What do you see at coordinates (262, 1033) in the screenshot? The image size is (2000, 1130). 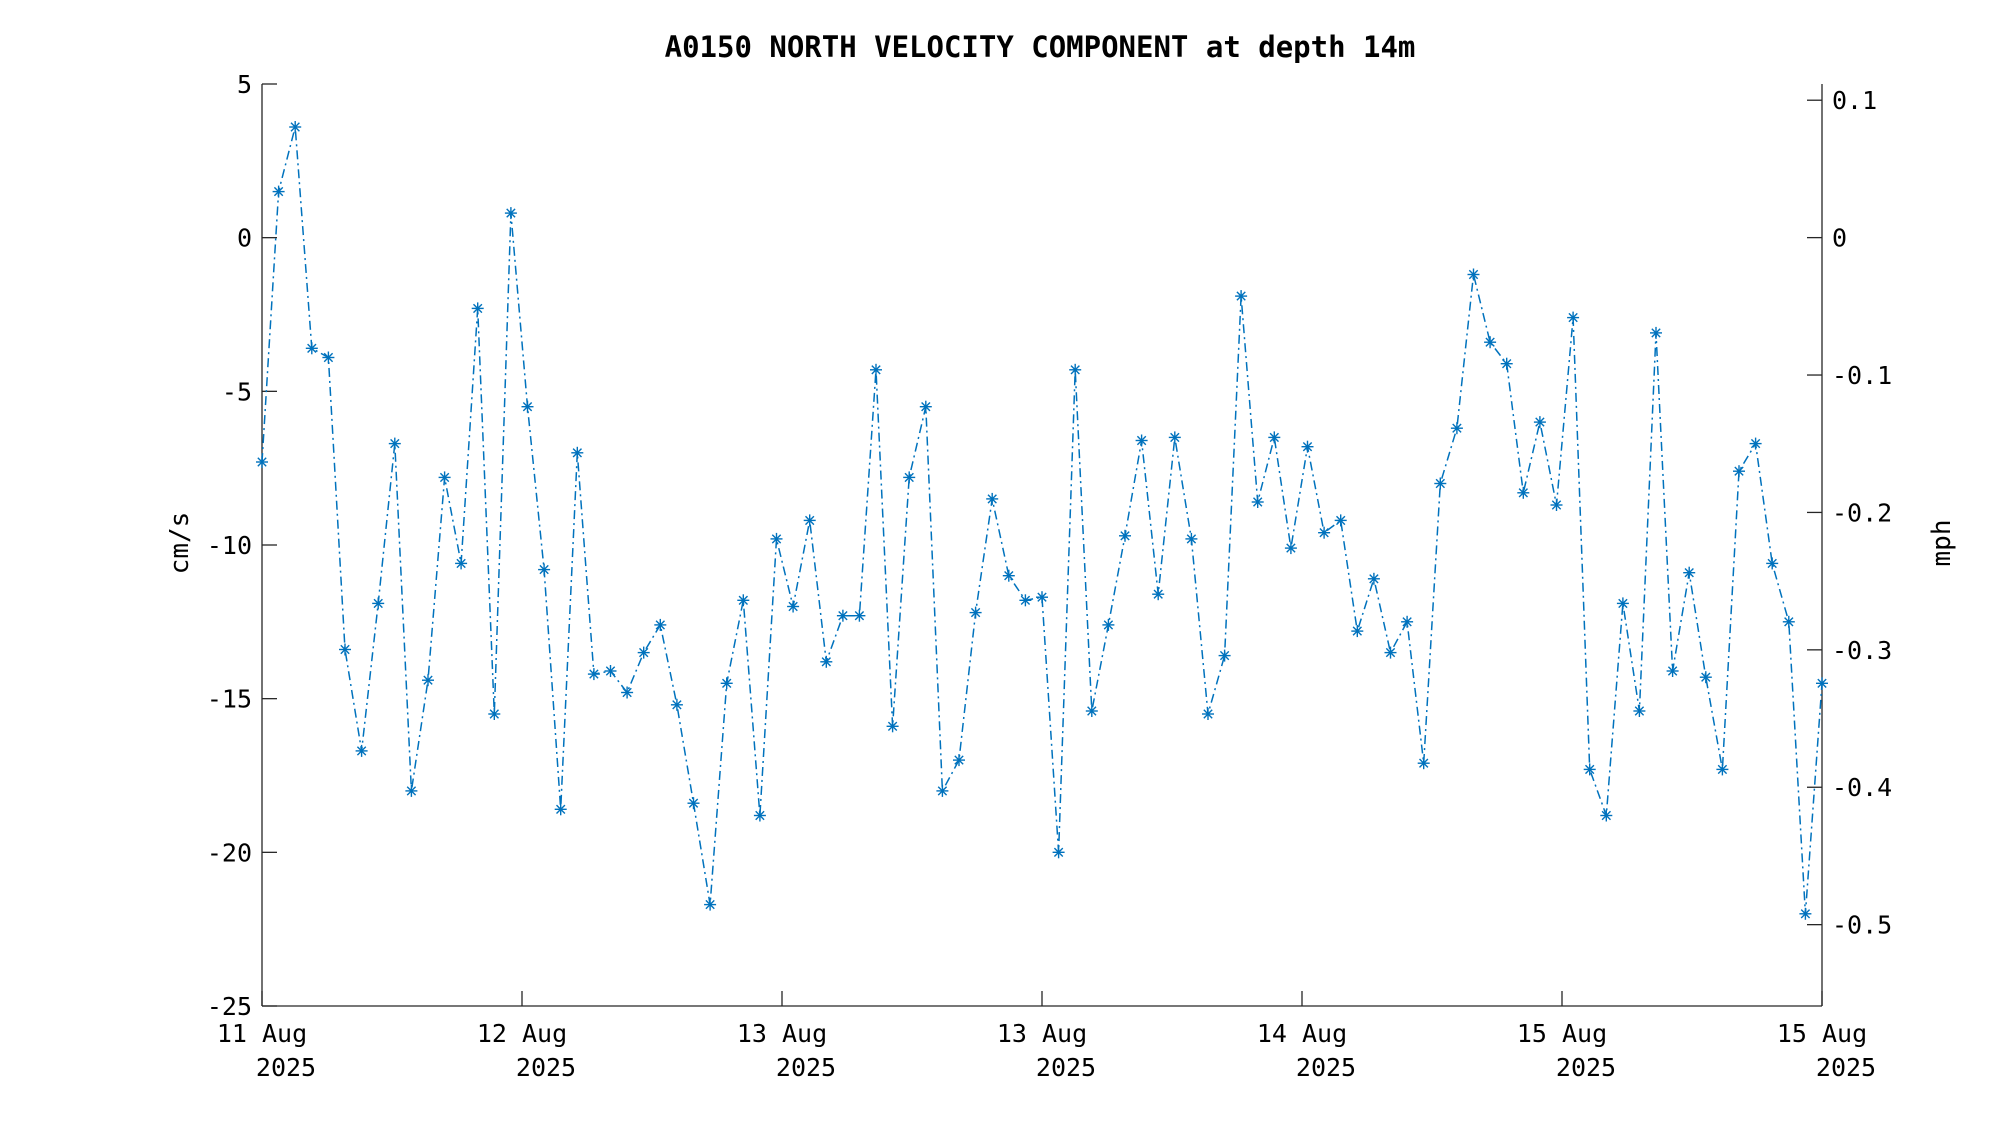 I see `x-tick-label-date: 11 Aug` at bounding box center [262, 1033].